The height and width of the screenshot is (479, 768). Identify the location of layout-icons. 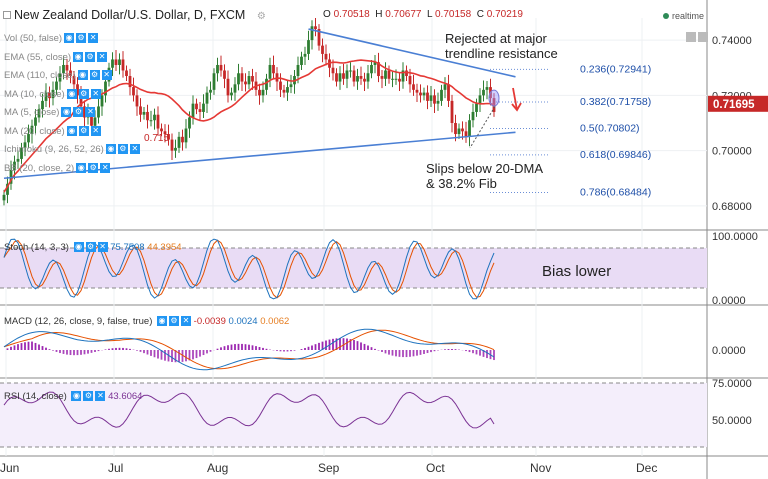
(696, 37).